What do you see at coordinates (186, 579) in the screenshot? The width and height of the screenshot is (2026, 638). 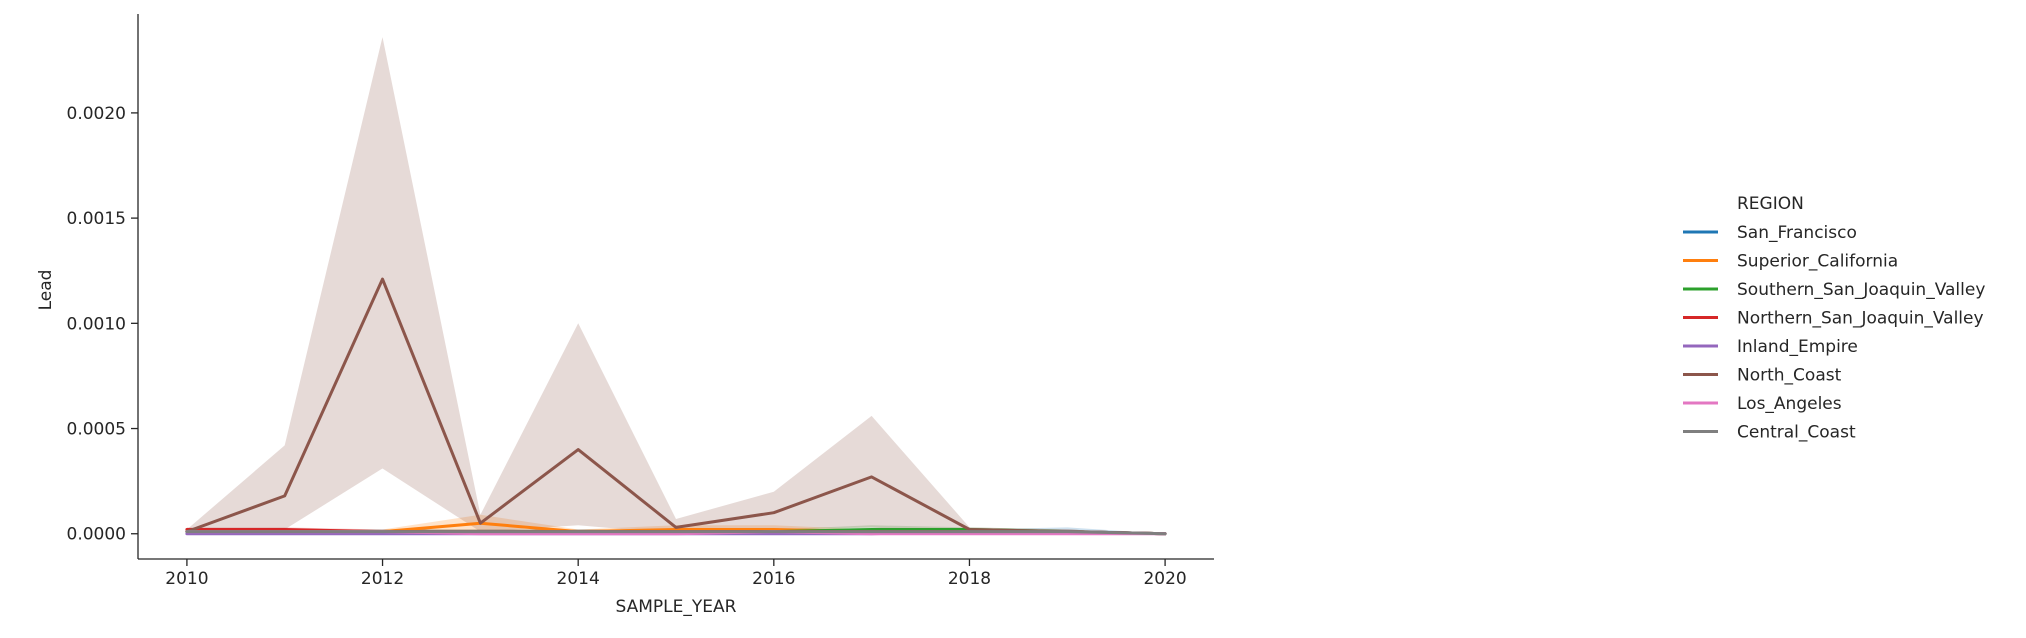 I see `x-tick-label: 2010` at bounding box center [186, 579].